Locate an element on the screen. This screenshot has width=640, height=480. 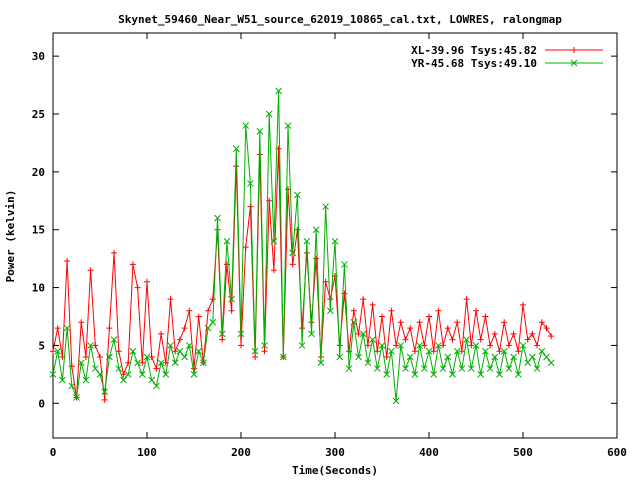
y-tick-label: 25 is located at coordinates (38, 114).